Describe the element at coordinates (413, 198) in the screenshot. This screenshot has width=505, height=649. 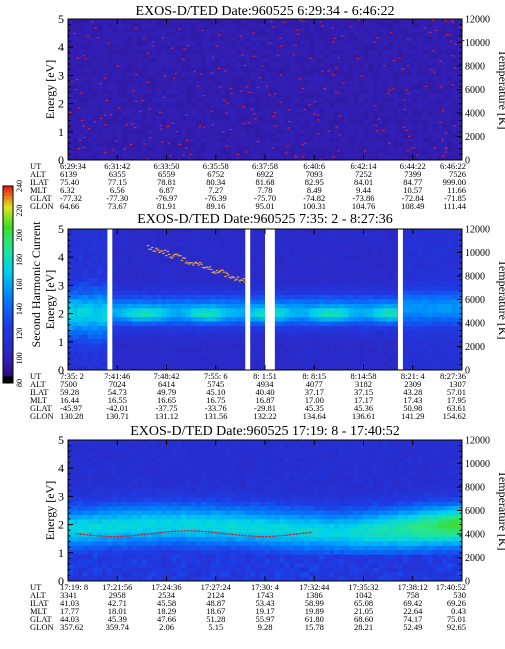
I see `table-cell: -72.84` at that location.